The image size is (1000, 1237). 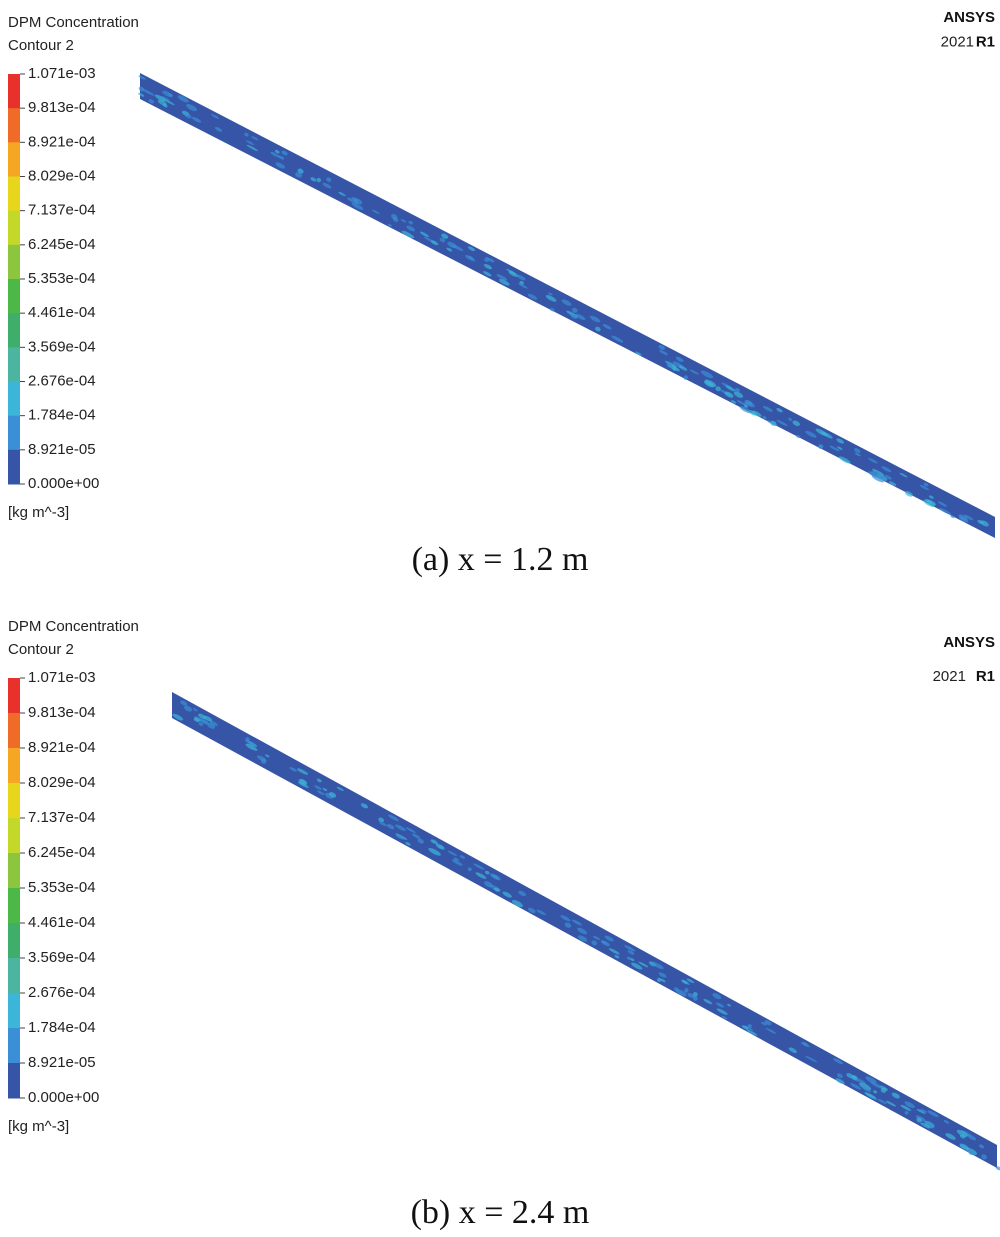 What do you see at coordinates (62, 210) in the screenshot?
I see `legend-label: 7.137e-04` at bounding box center [62, 210].